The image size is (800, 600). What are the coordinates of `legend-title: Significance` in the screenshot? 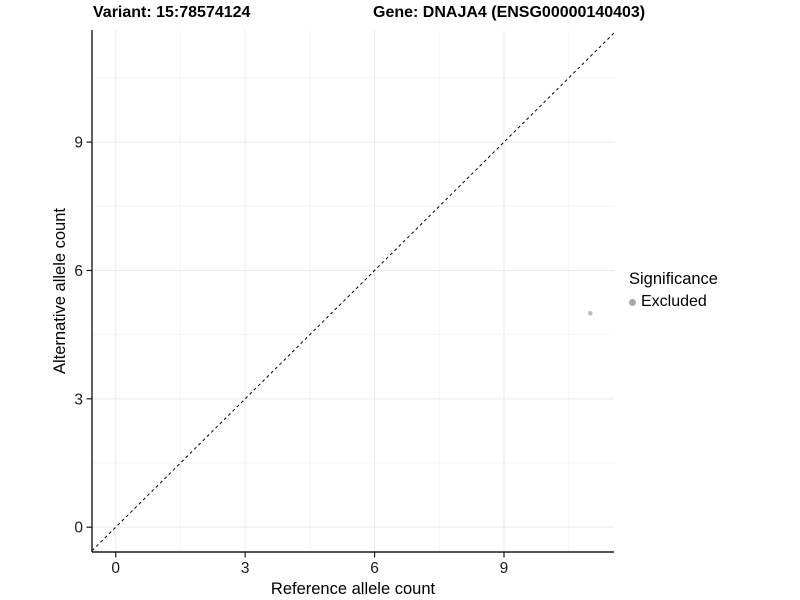 It's located at (673, 279).